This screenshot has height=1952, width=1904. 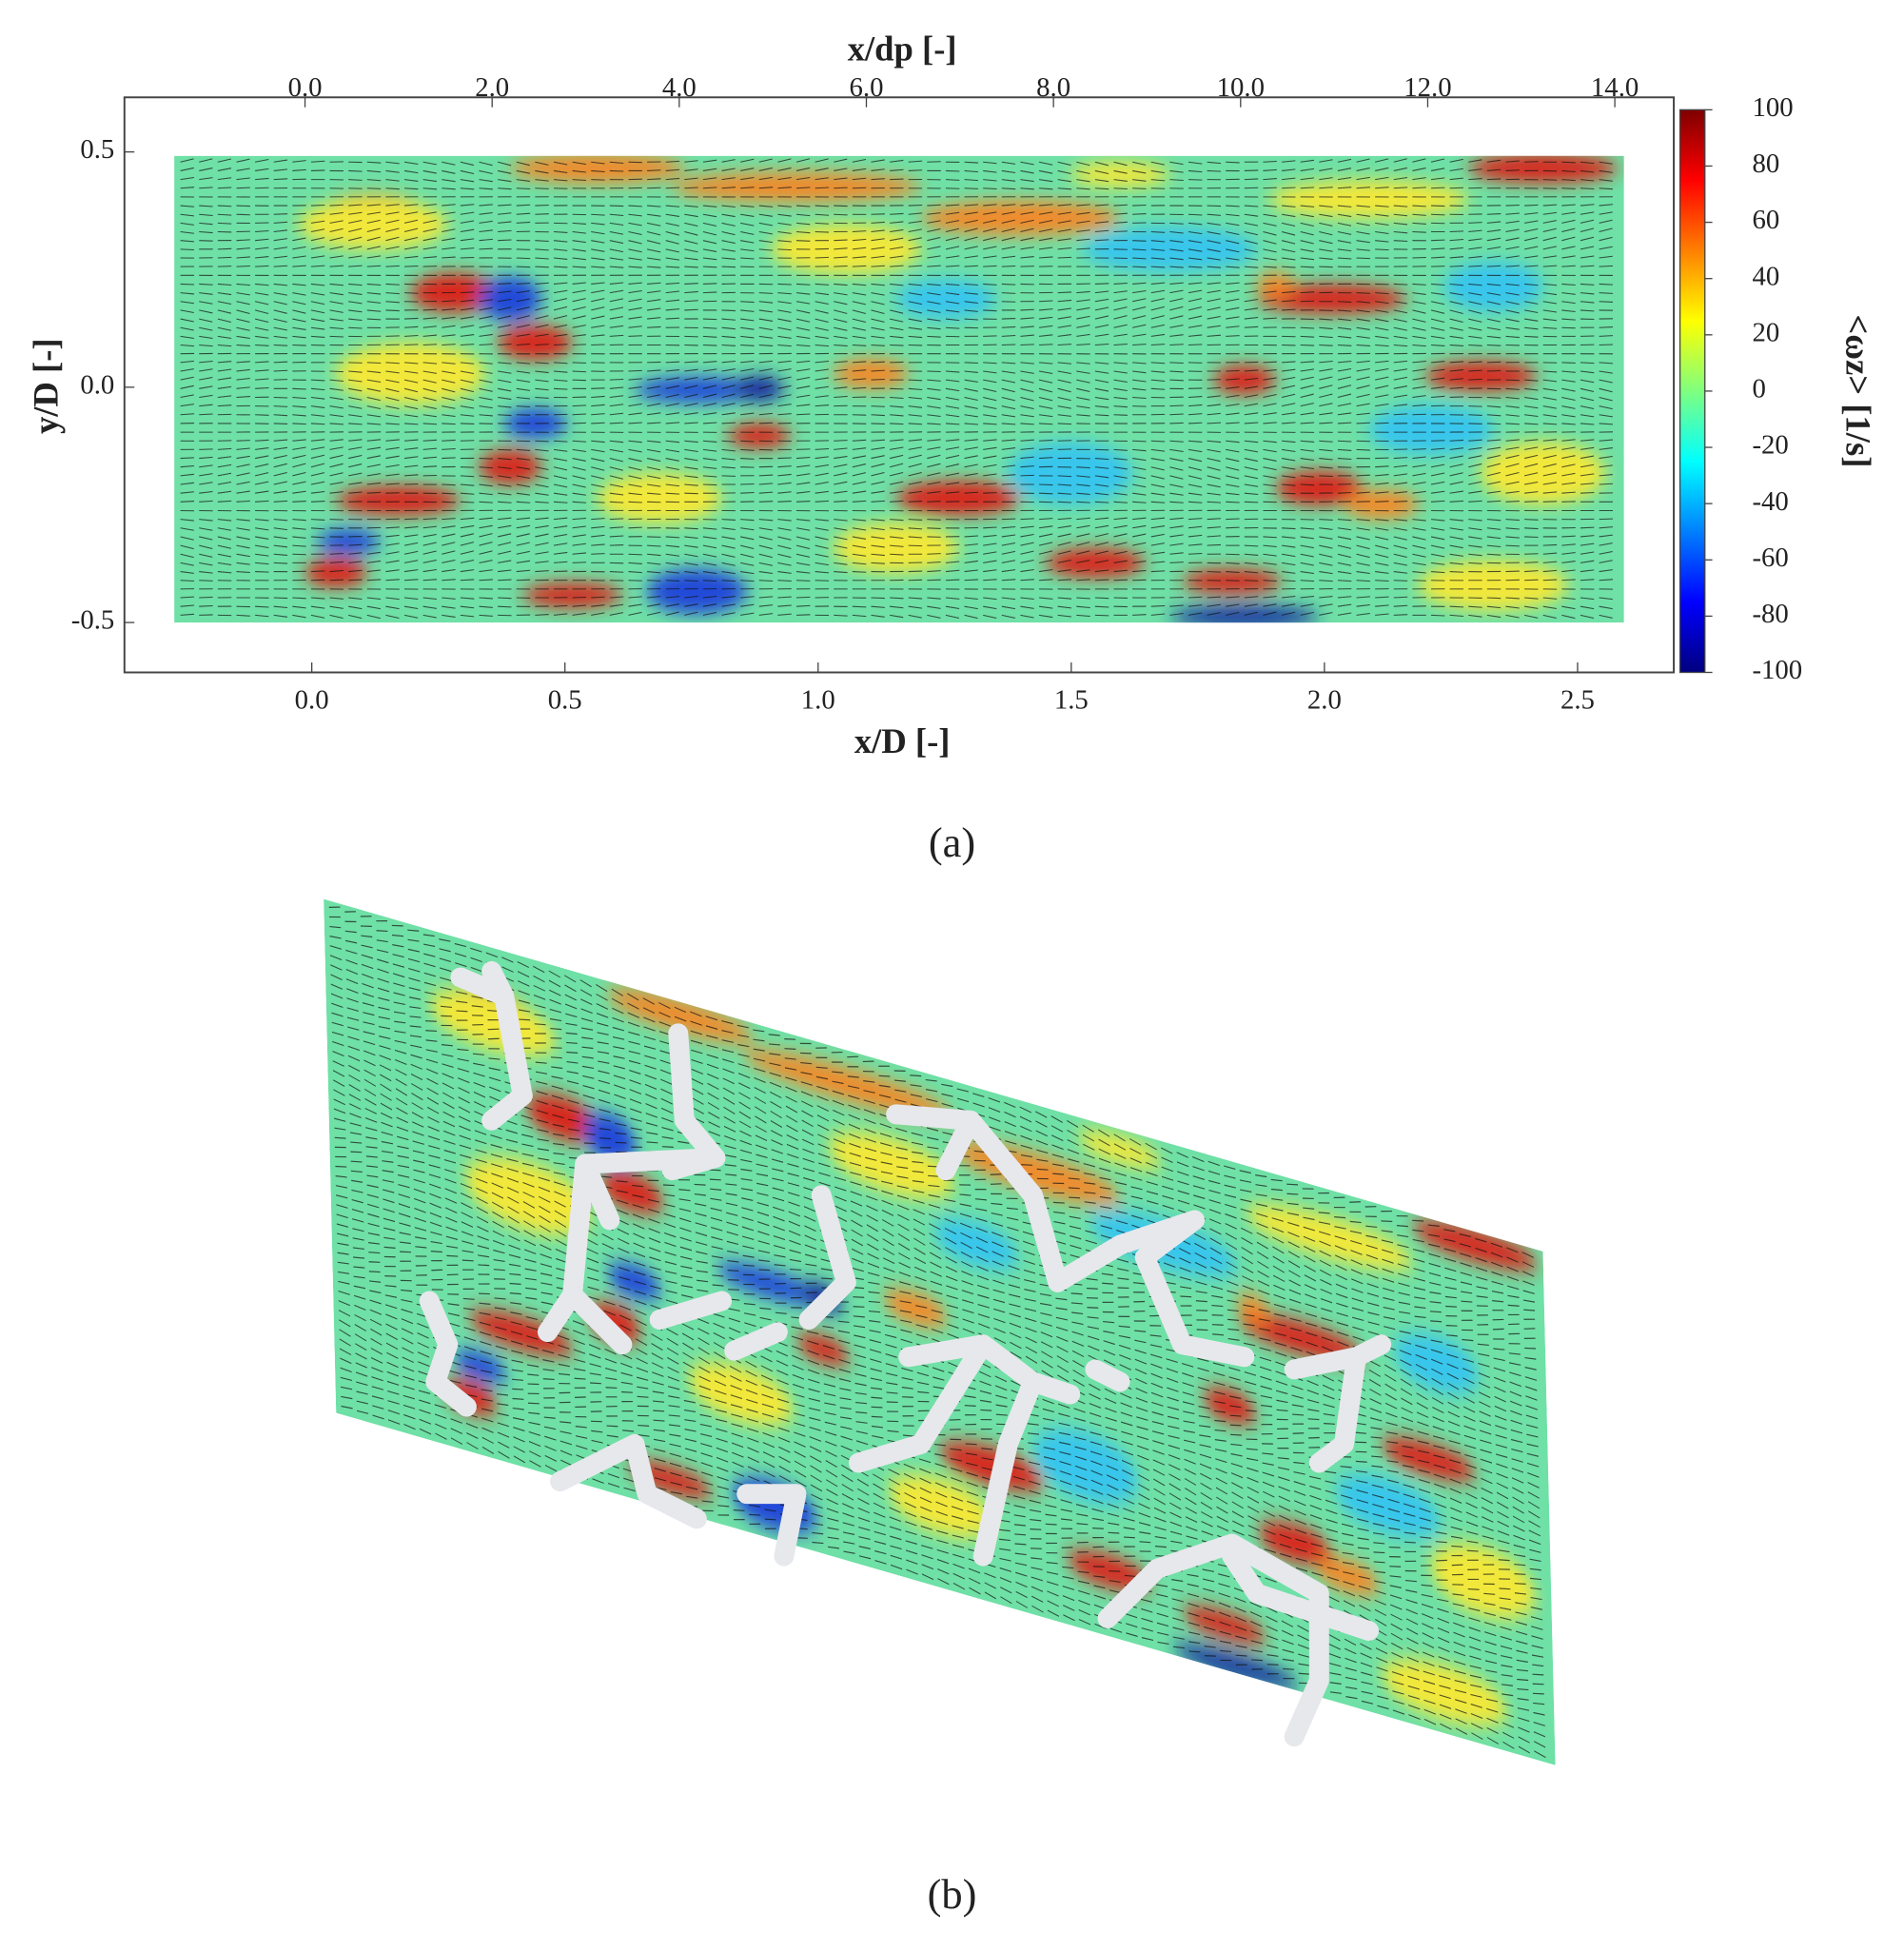 What do you see at coordinates (1053, 88) in the screenshot?
I see `x2-tick-label: 8.0` at bounding box center [1053, 88].